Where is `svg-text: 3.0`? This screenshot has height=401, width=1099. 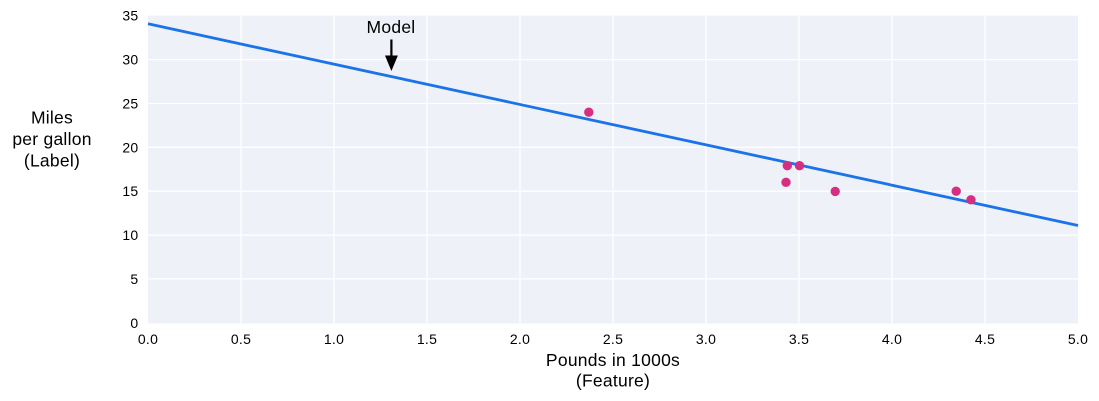 svg-text: 3.0 is located at coordinates (706, 339).